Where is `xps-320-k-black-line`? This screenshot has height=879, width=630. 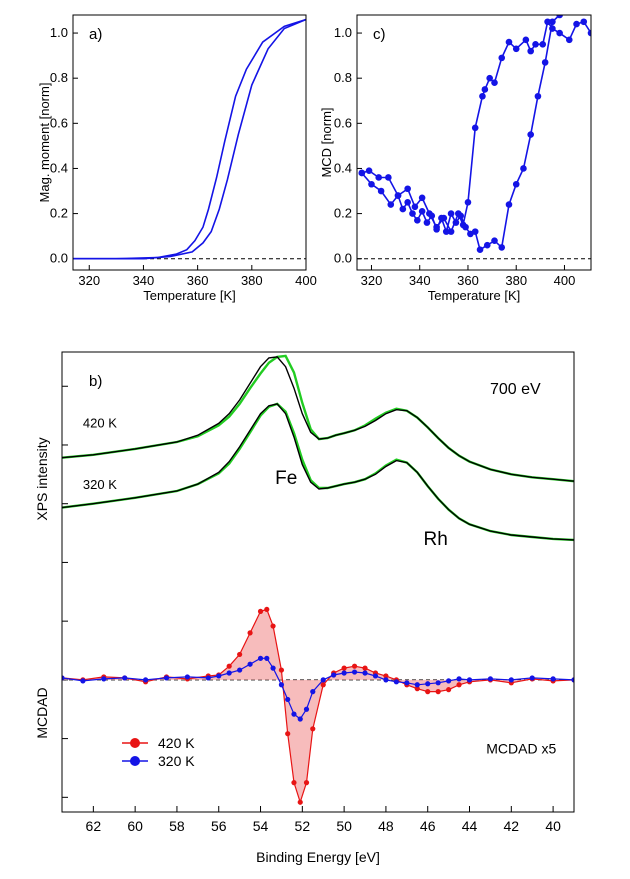
xps-320-k-black-line is located at coordinates (318, 472).